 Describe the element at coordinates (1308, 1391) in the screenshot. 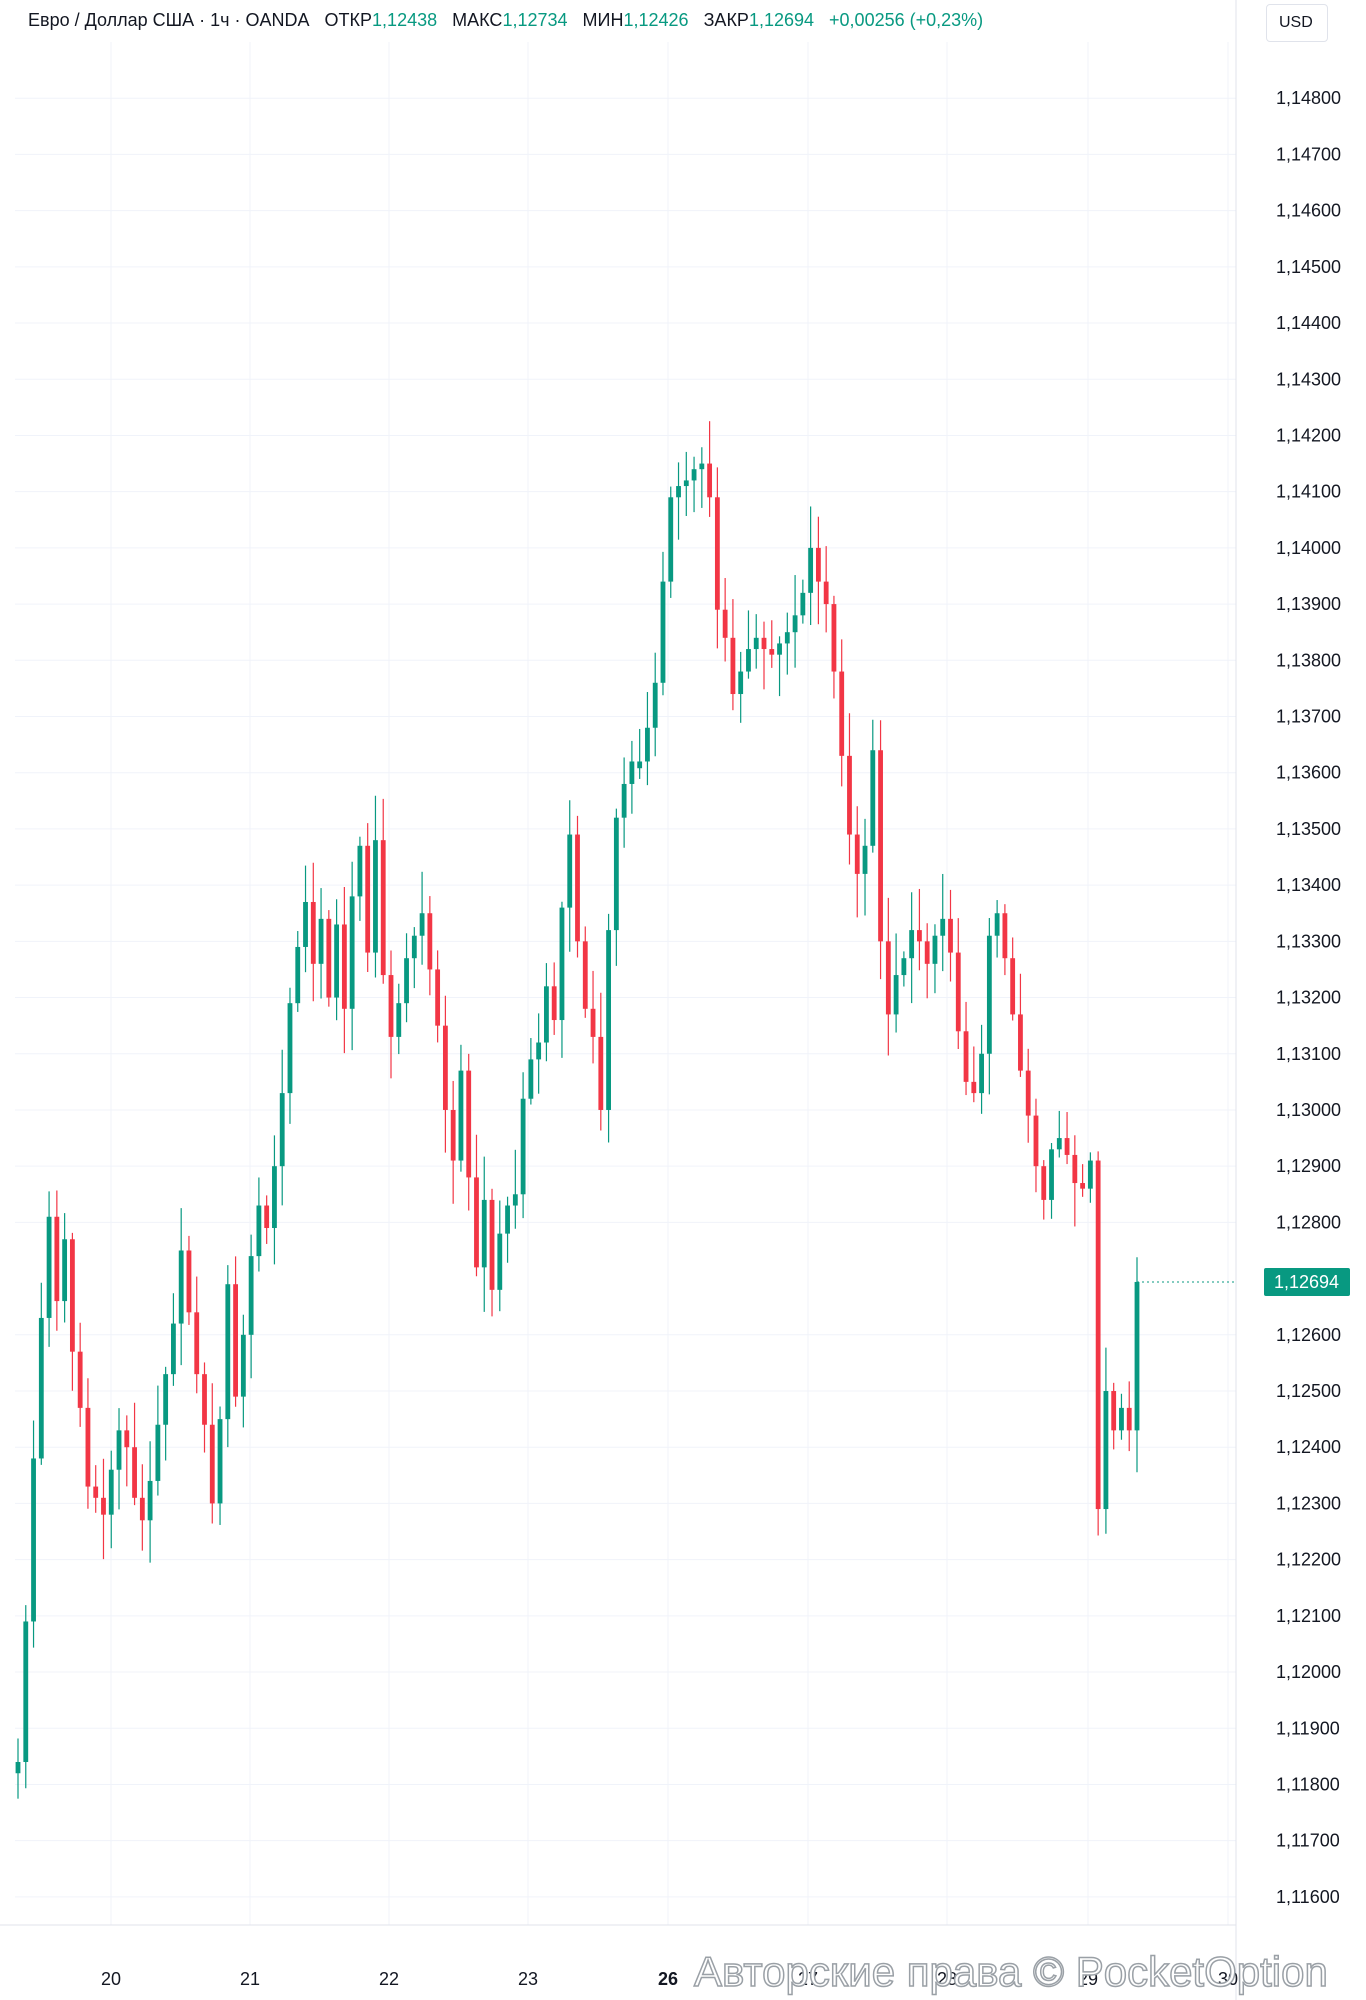

I see `price-tick-label: 1,12500` at that location.